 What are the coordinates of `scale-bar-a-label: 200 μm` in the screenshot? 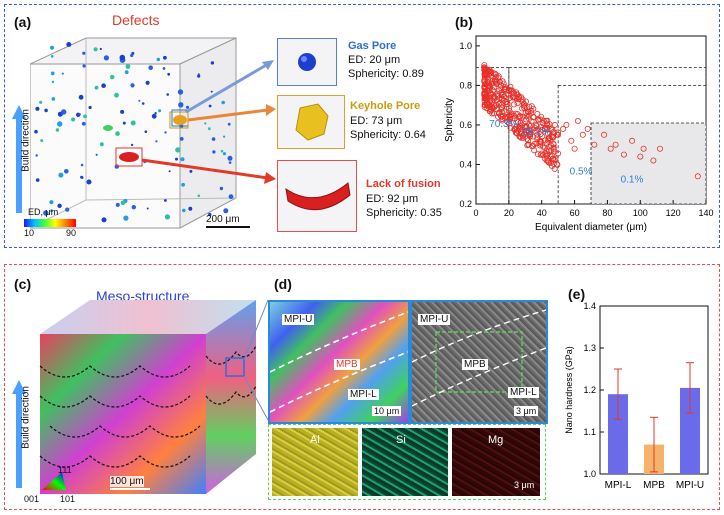 It's located at (223, 219).